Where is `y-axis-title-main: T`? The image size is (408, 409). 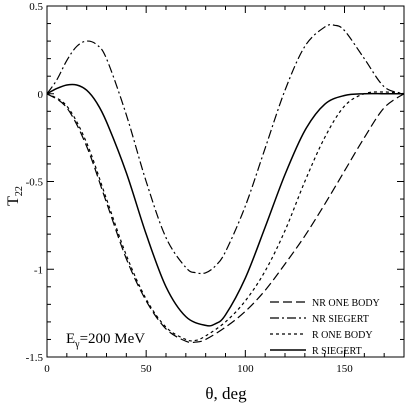
y-axis-title-main: T is located at coordinates (13, 201).